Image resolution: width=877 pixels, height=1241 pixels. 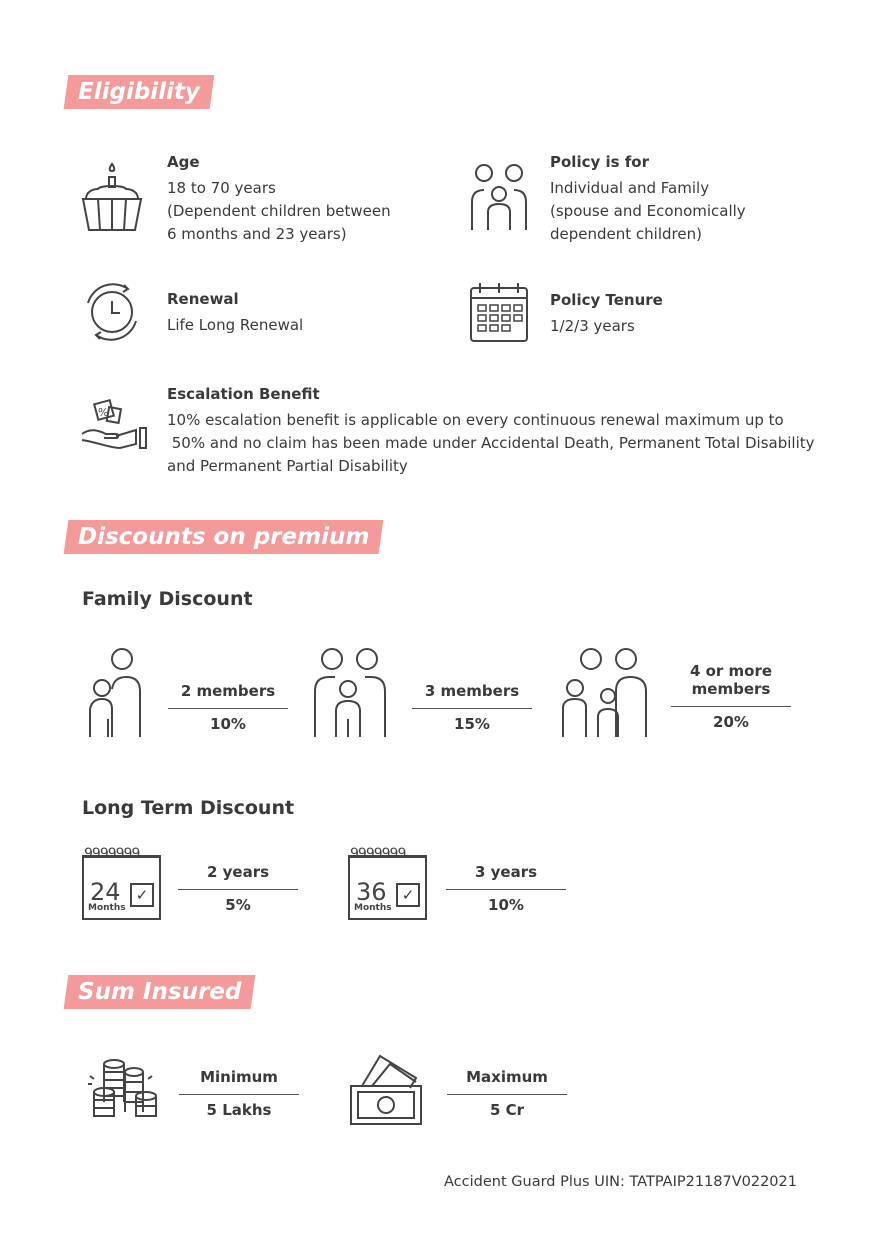 What do you see at coordinates (228, 707) in the screenshot?
I see `family-discount-2: 2 members 10%` at bounding box center [228, 707].